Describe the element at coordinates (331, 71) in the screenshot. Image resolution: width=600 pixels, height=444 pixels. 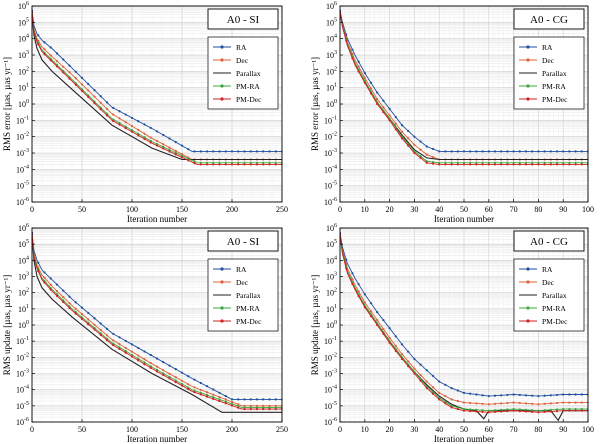
I see `y-tick-label: 10²` at that location.